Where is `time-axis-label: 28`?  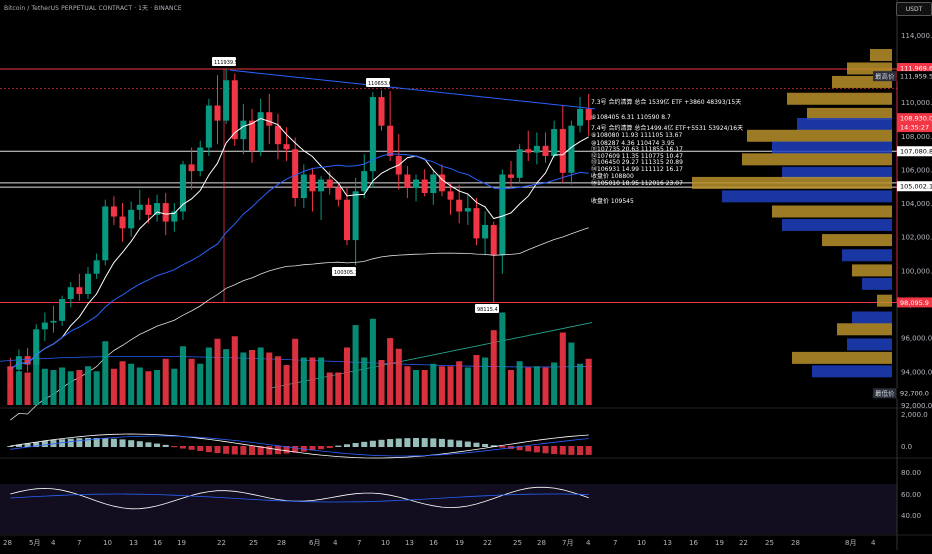
time-axis-label: 28 is located at coordinates (281, 543).